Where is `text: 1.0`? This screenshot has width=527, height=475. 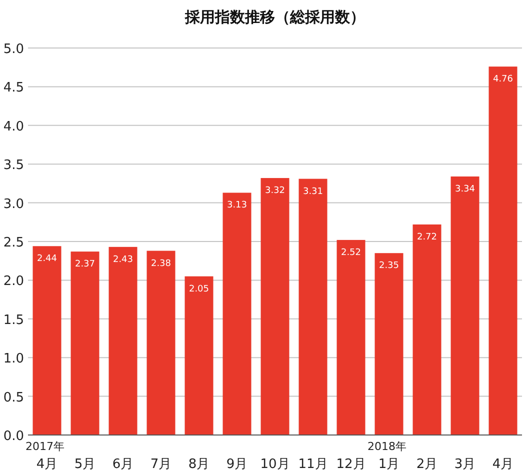
text: 1.0 is located at coordinates (13, 359).